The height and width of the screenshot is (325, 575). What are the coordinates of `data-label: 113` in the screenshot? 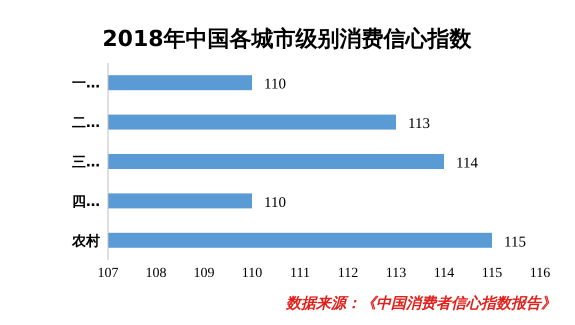 It's located at (419, 124).